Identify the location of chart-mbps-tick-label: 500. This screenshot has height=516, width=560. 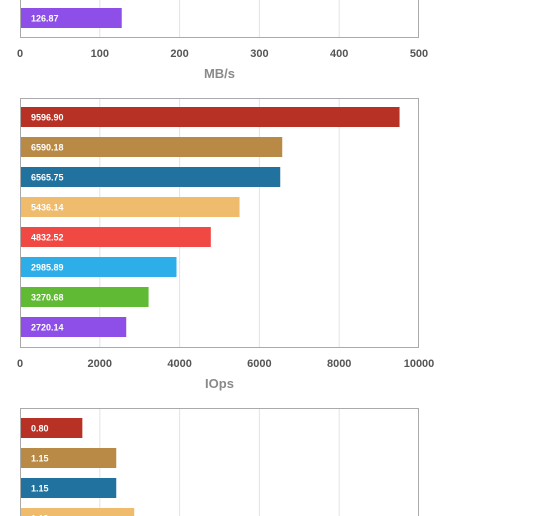
(419, 54).